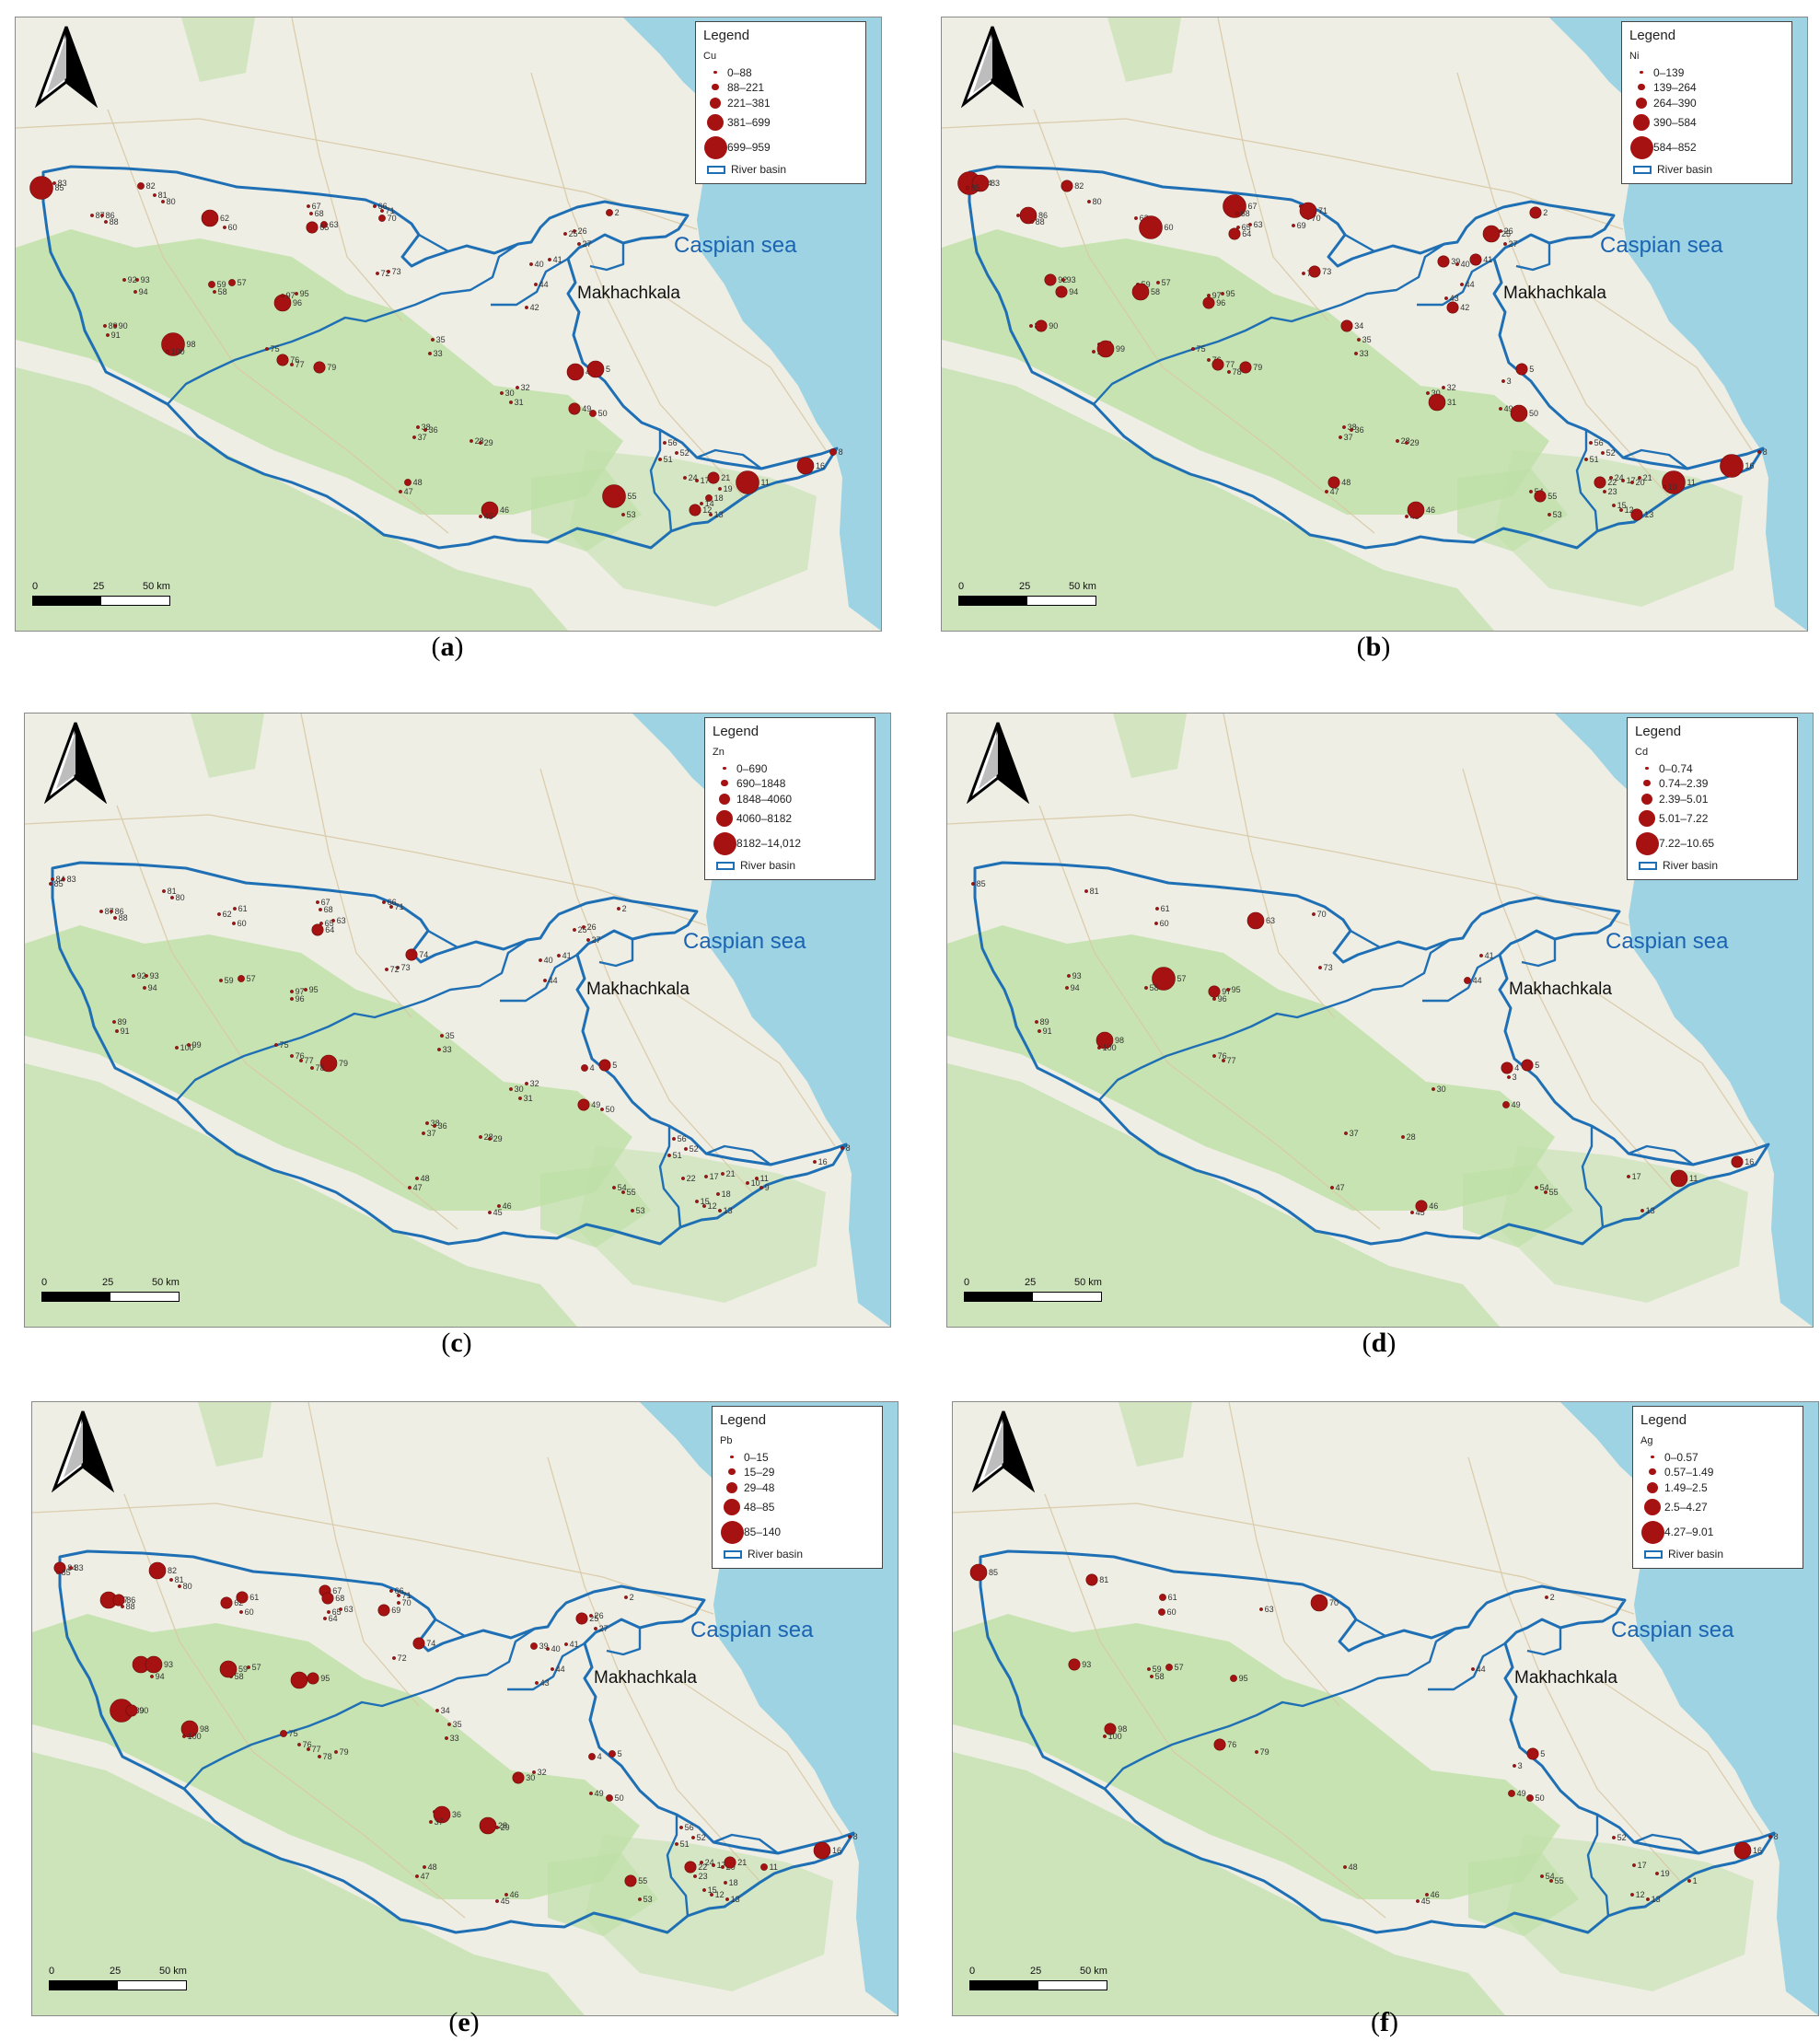  What do you see at coordinates (221, 285) in the screenshot?
I see `site-label-59: 59` at bounding box center [221, 285].